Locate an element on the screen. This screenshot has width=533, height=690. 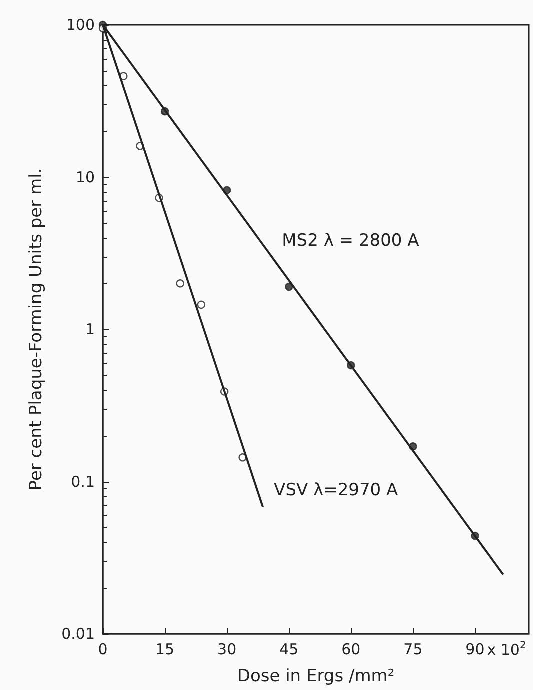
x-tick-label: 15 is located at coordinates (165, 649).